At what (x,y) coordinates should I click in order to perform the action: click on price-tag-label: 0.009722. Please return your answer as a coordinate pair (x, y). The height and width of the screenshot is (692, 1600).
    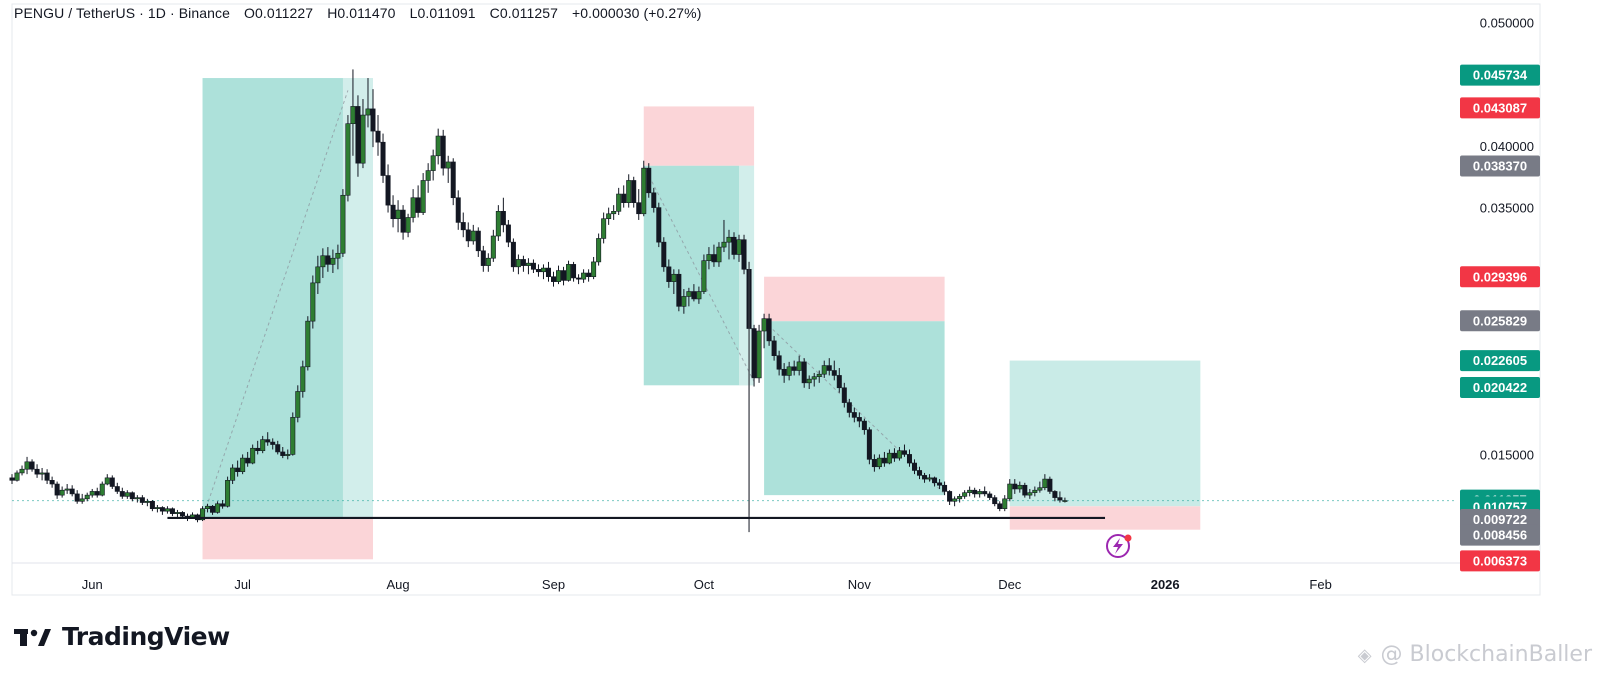
    Looking at the image, I should click on (1500, 519).